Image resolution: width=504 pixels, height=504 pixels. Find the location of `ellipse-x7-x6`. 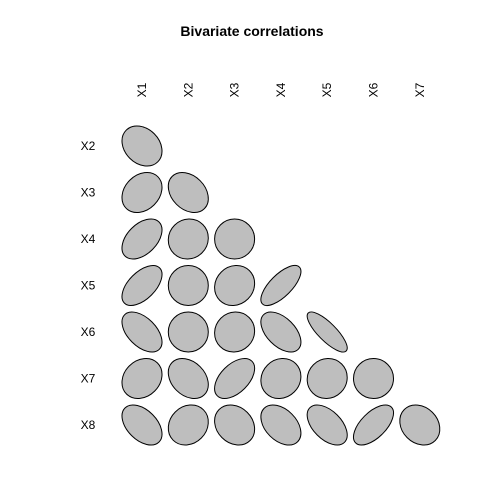

ellipse-x7-x6 is located at coordinates (373, 378).